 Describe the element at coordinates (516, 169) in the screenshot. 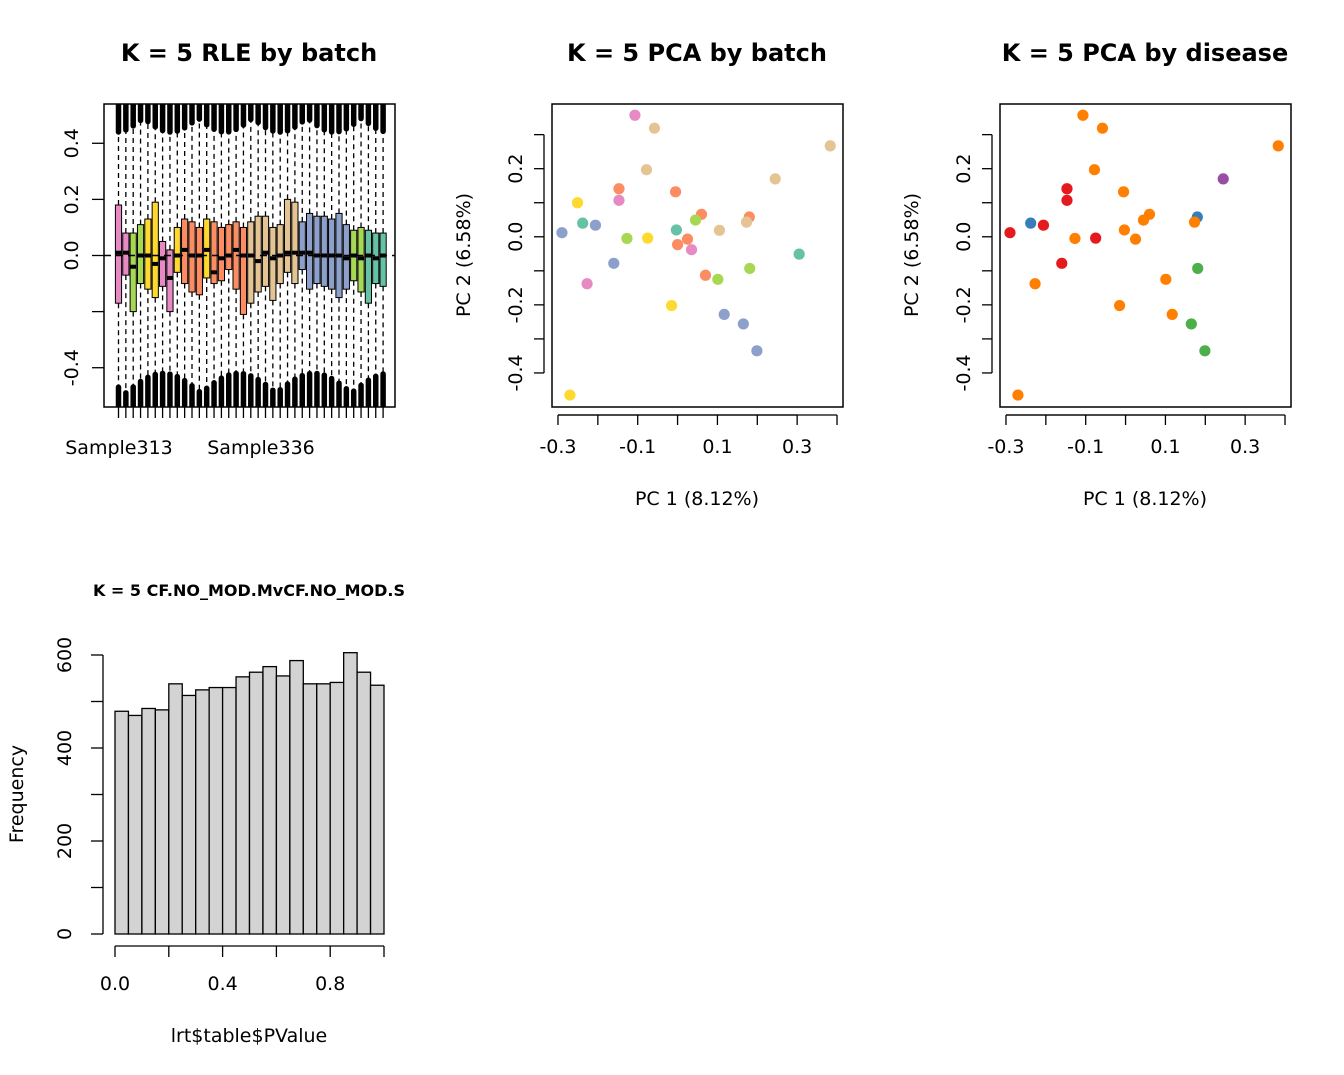

I see `pca-batch-y-tick-label: 0.2` at that location.